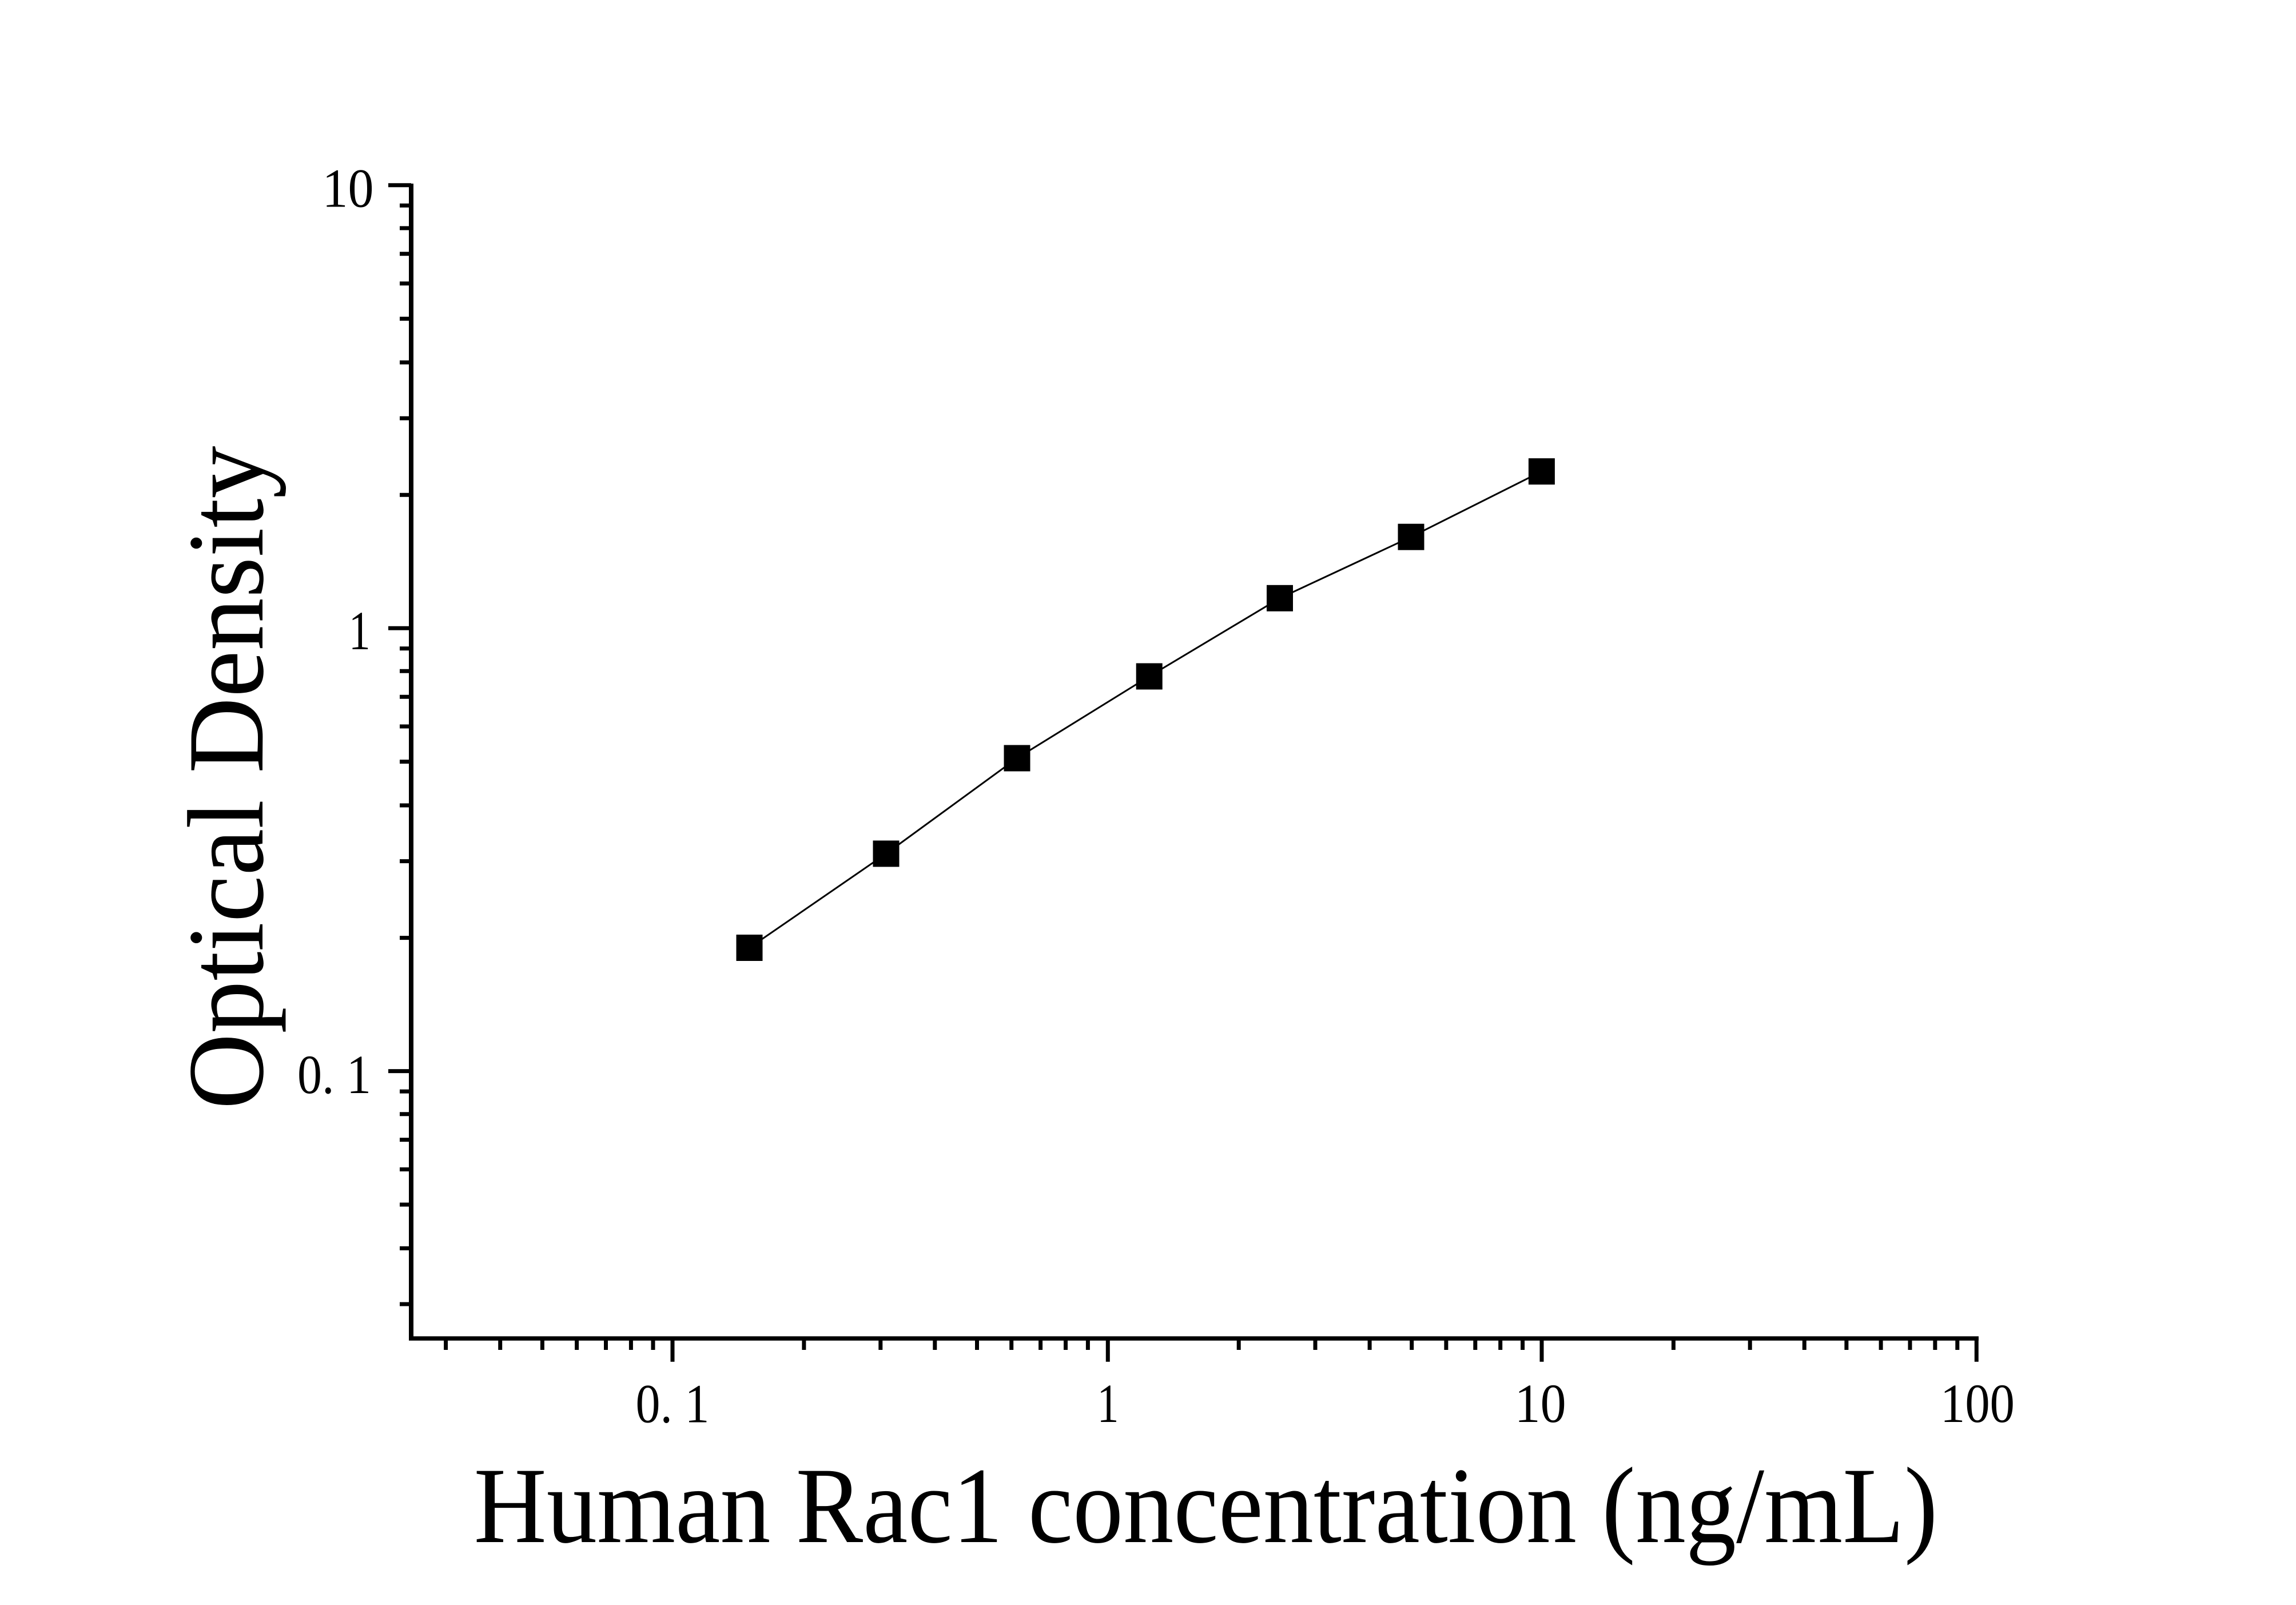 This screenshot has width=2296, height=1605. I want to click on svg-text: 100, so click(1978, 1403).